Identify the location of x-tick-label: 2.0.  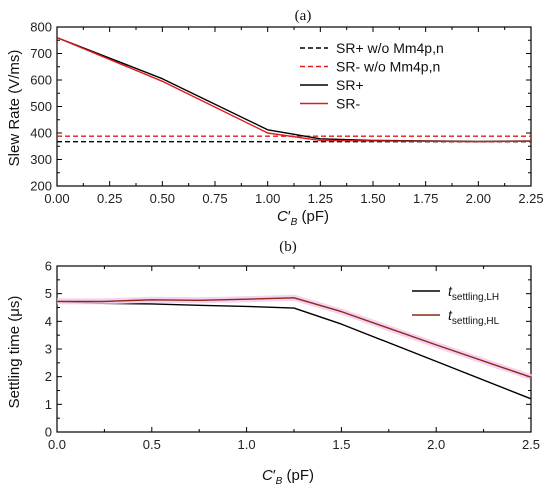
(436, 444).